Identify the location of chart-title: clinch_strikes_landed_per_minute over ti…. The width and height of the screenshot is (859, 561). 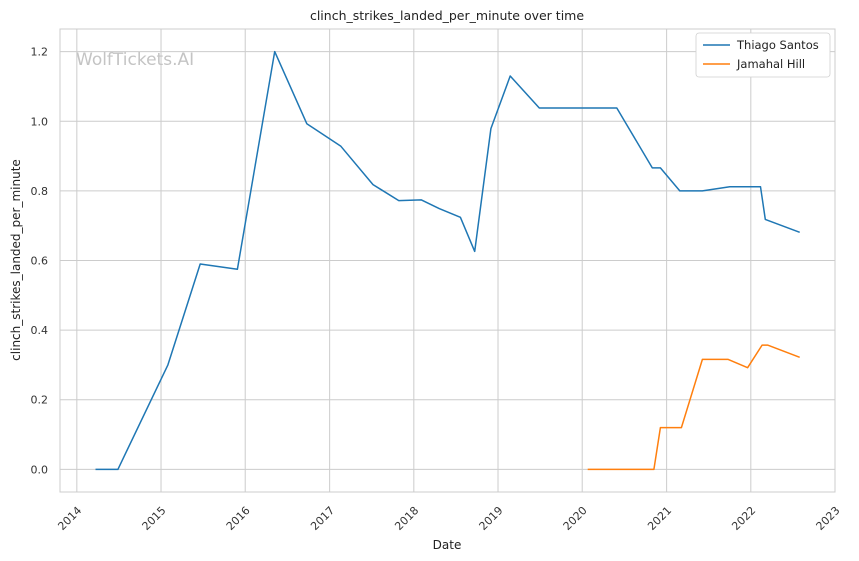
(447, 15).